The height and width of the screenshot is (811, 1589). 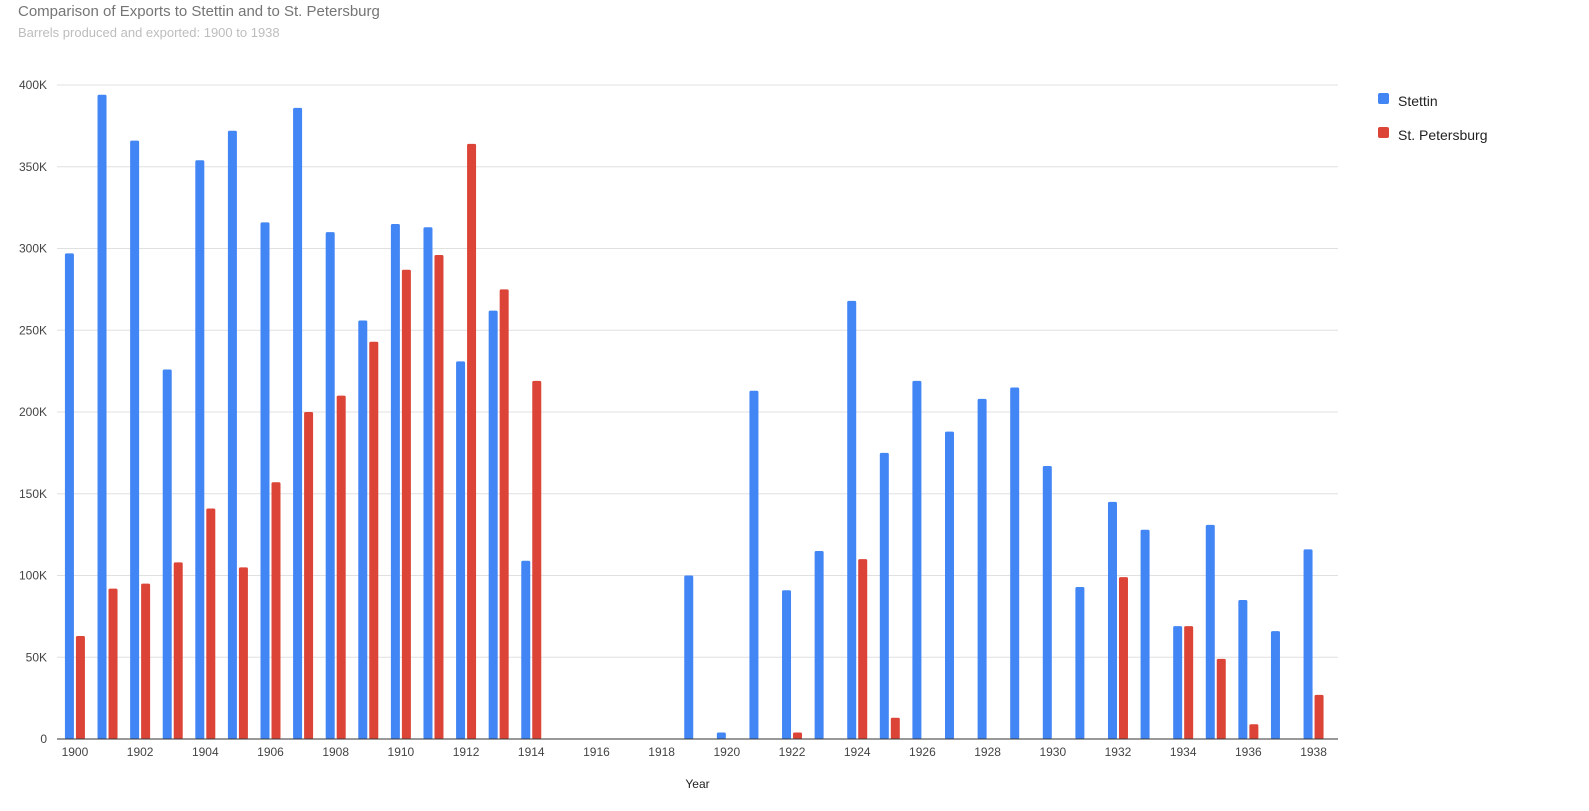 What do you see at coordinates (140, 752) in the screenshot?
I see `x-tick-label: 1902` at bounding box center [140, 752].